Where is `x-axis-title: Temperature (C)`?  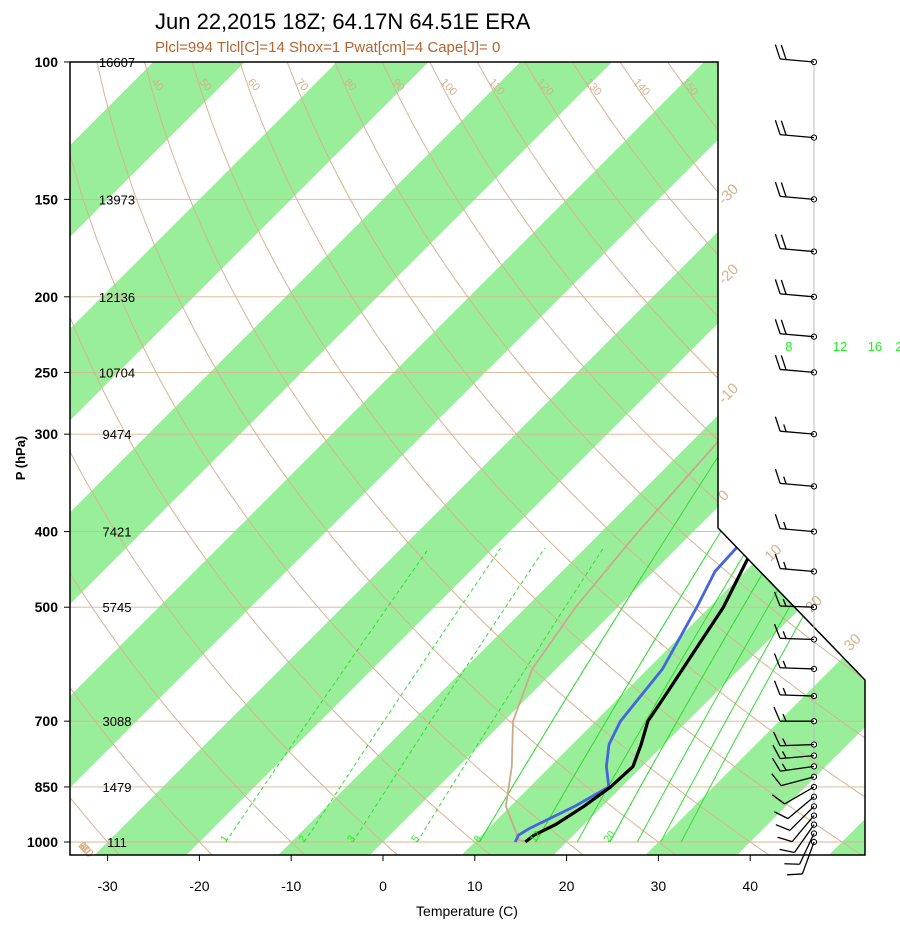 x-axis-title: Temperature (C) is located at coordinates (467, 911).